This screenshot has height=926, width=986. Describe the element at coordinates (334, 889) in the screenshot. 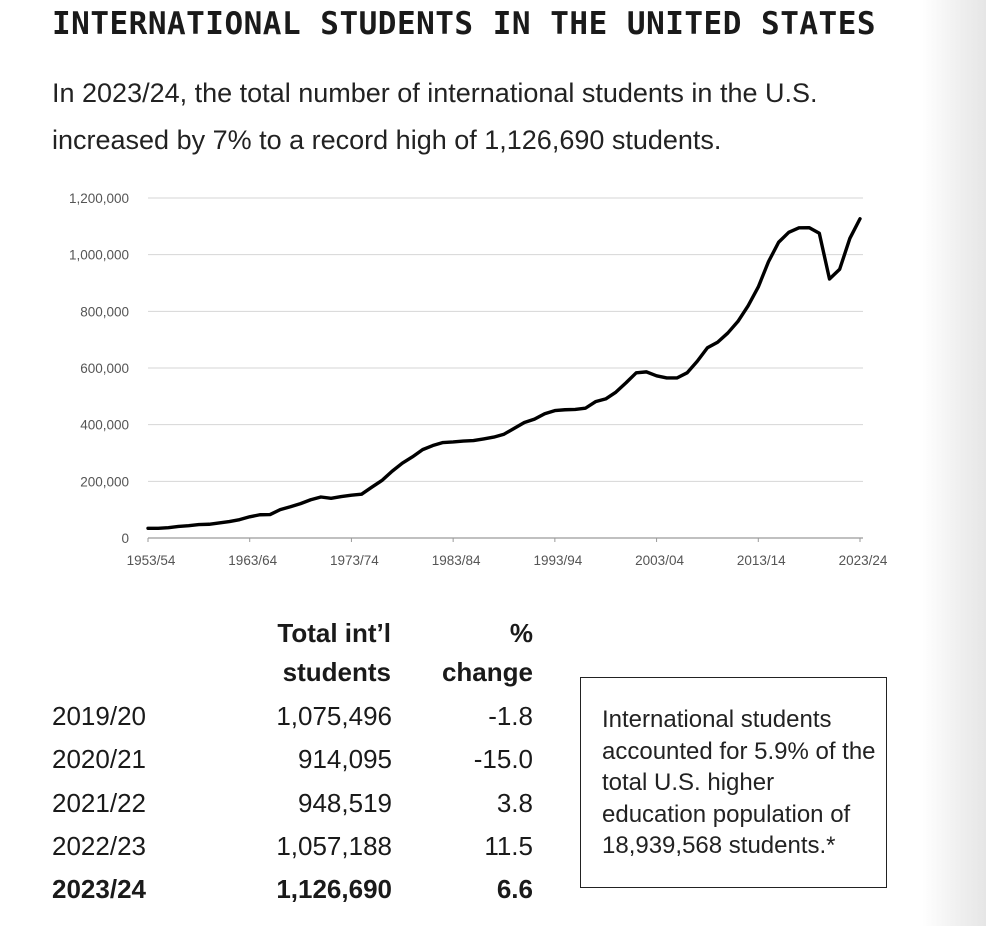

I see `row-total: 1,126,690` at that location.